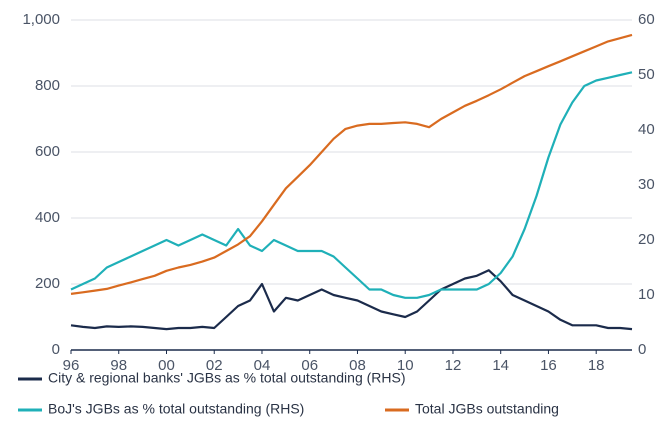 The image size is (669, 427). I want to click on series-line, so click(351, 300).